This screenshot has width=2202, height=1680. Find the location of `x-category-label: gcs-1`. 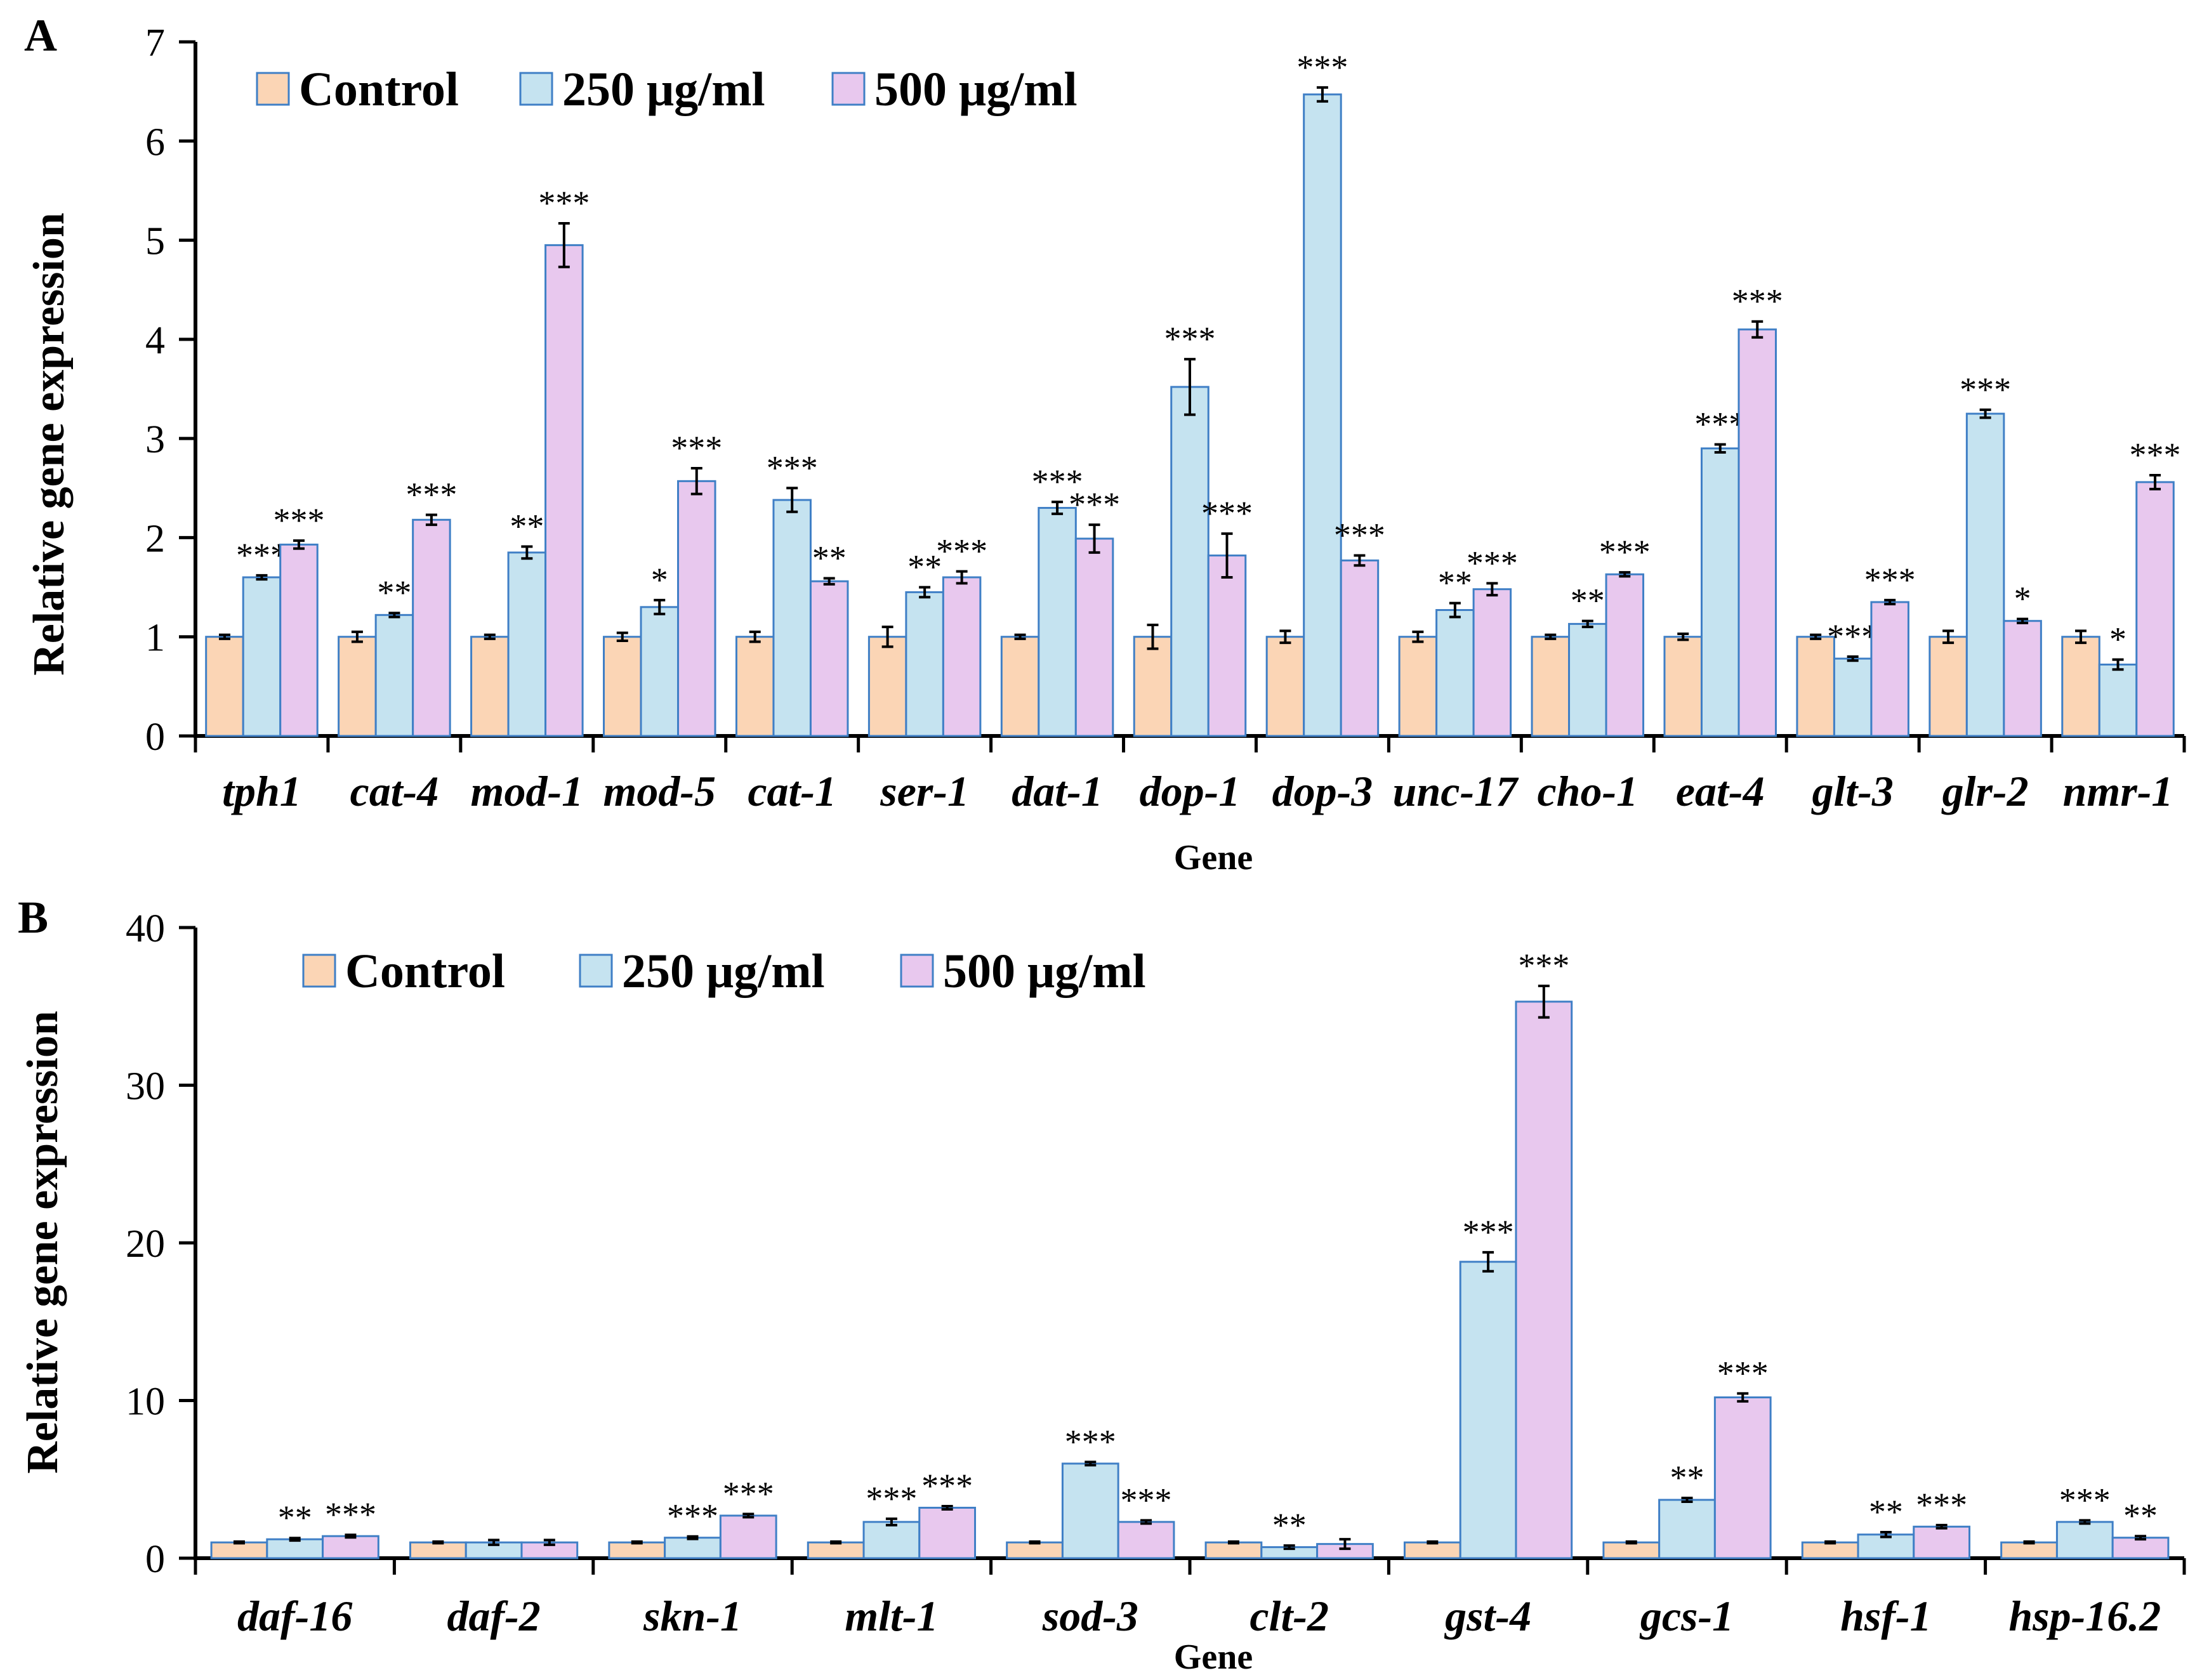

x-category-label: gcs-1 is located at coordinates (1687, 1616).